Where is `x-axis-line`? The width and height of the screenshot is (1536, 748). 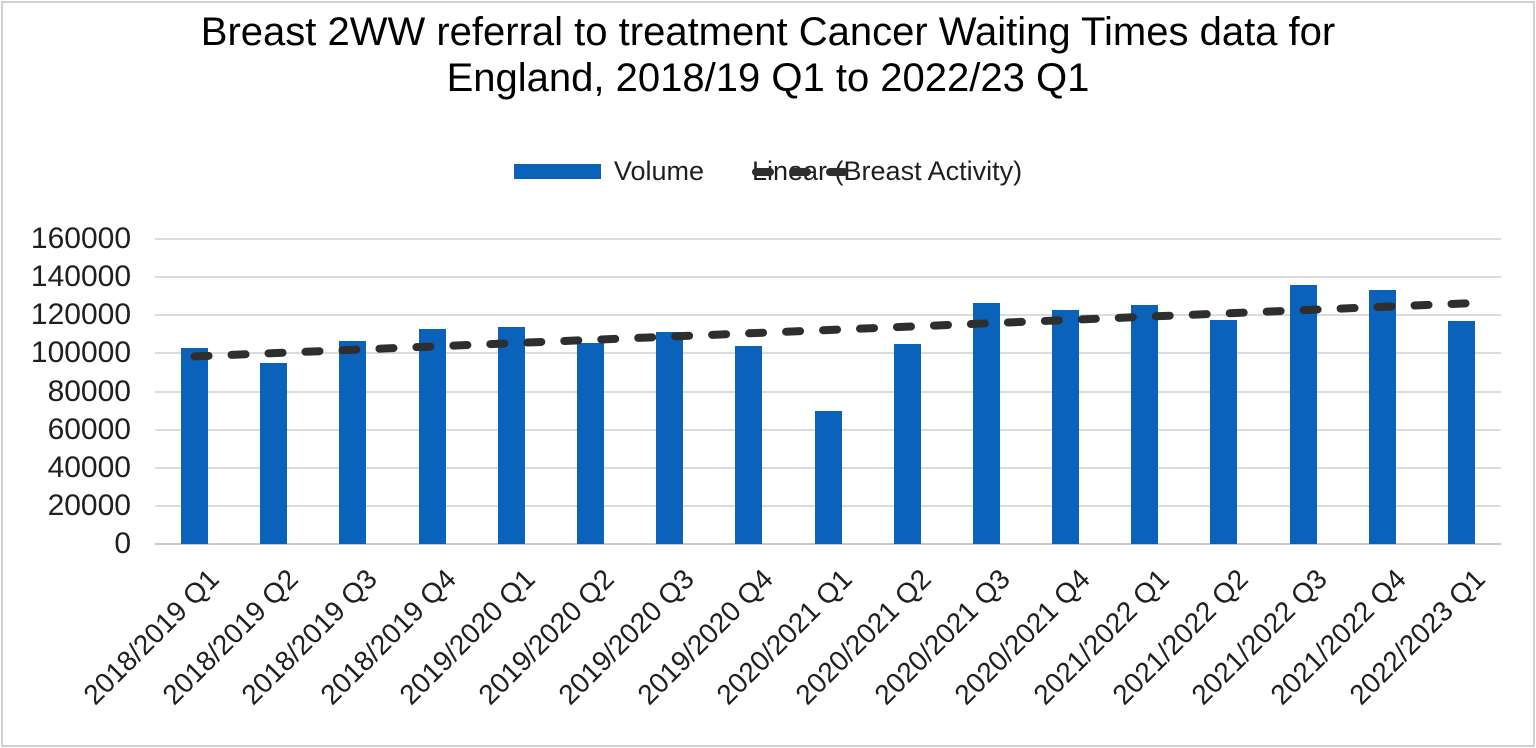 x-axis-line is located at coordinates (828, 544).